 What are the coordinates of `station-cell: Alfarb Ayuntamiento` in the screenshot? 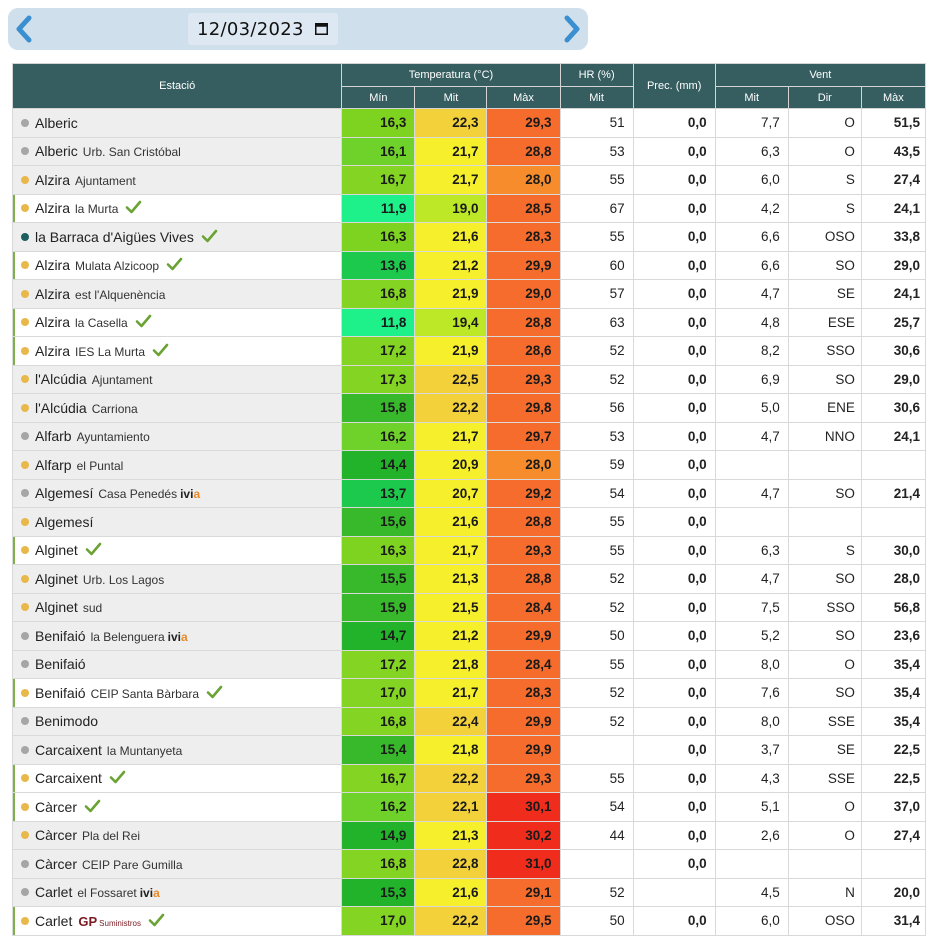 It's located at (177, 436).